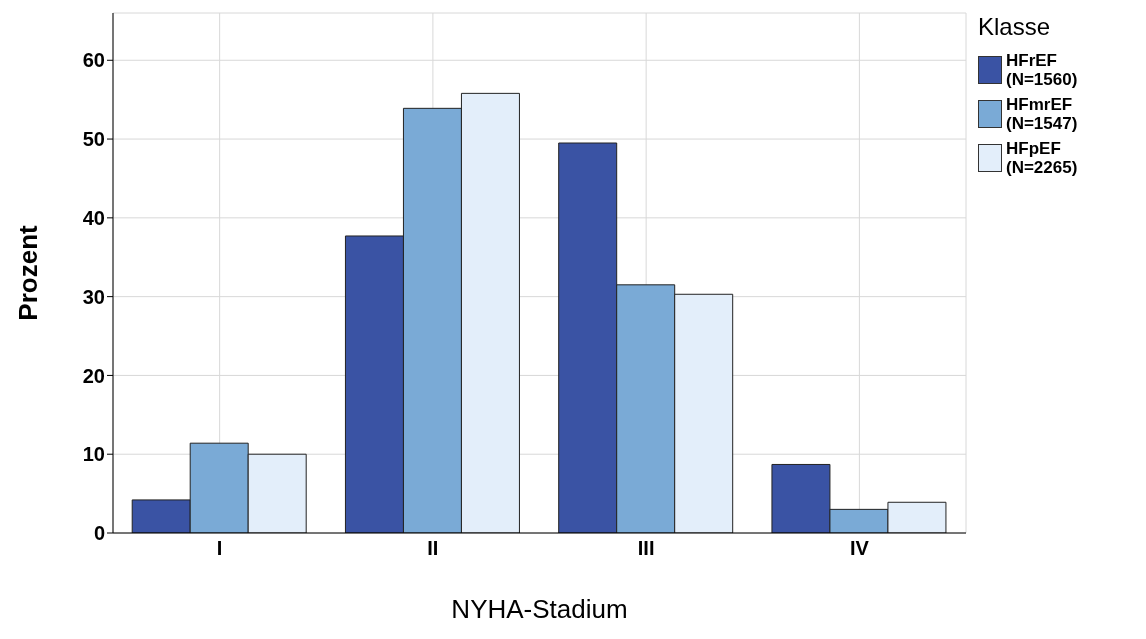  I want to click on x-tick-label: II, so click(433, 548).